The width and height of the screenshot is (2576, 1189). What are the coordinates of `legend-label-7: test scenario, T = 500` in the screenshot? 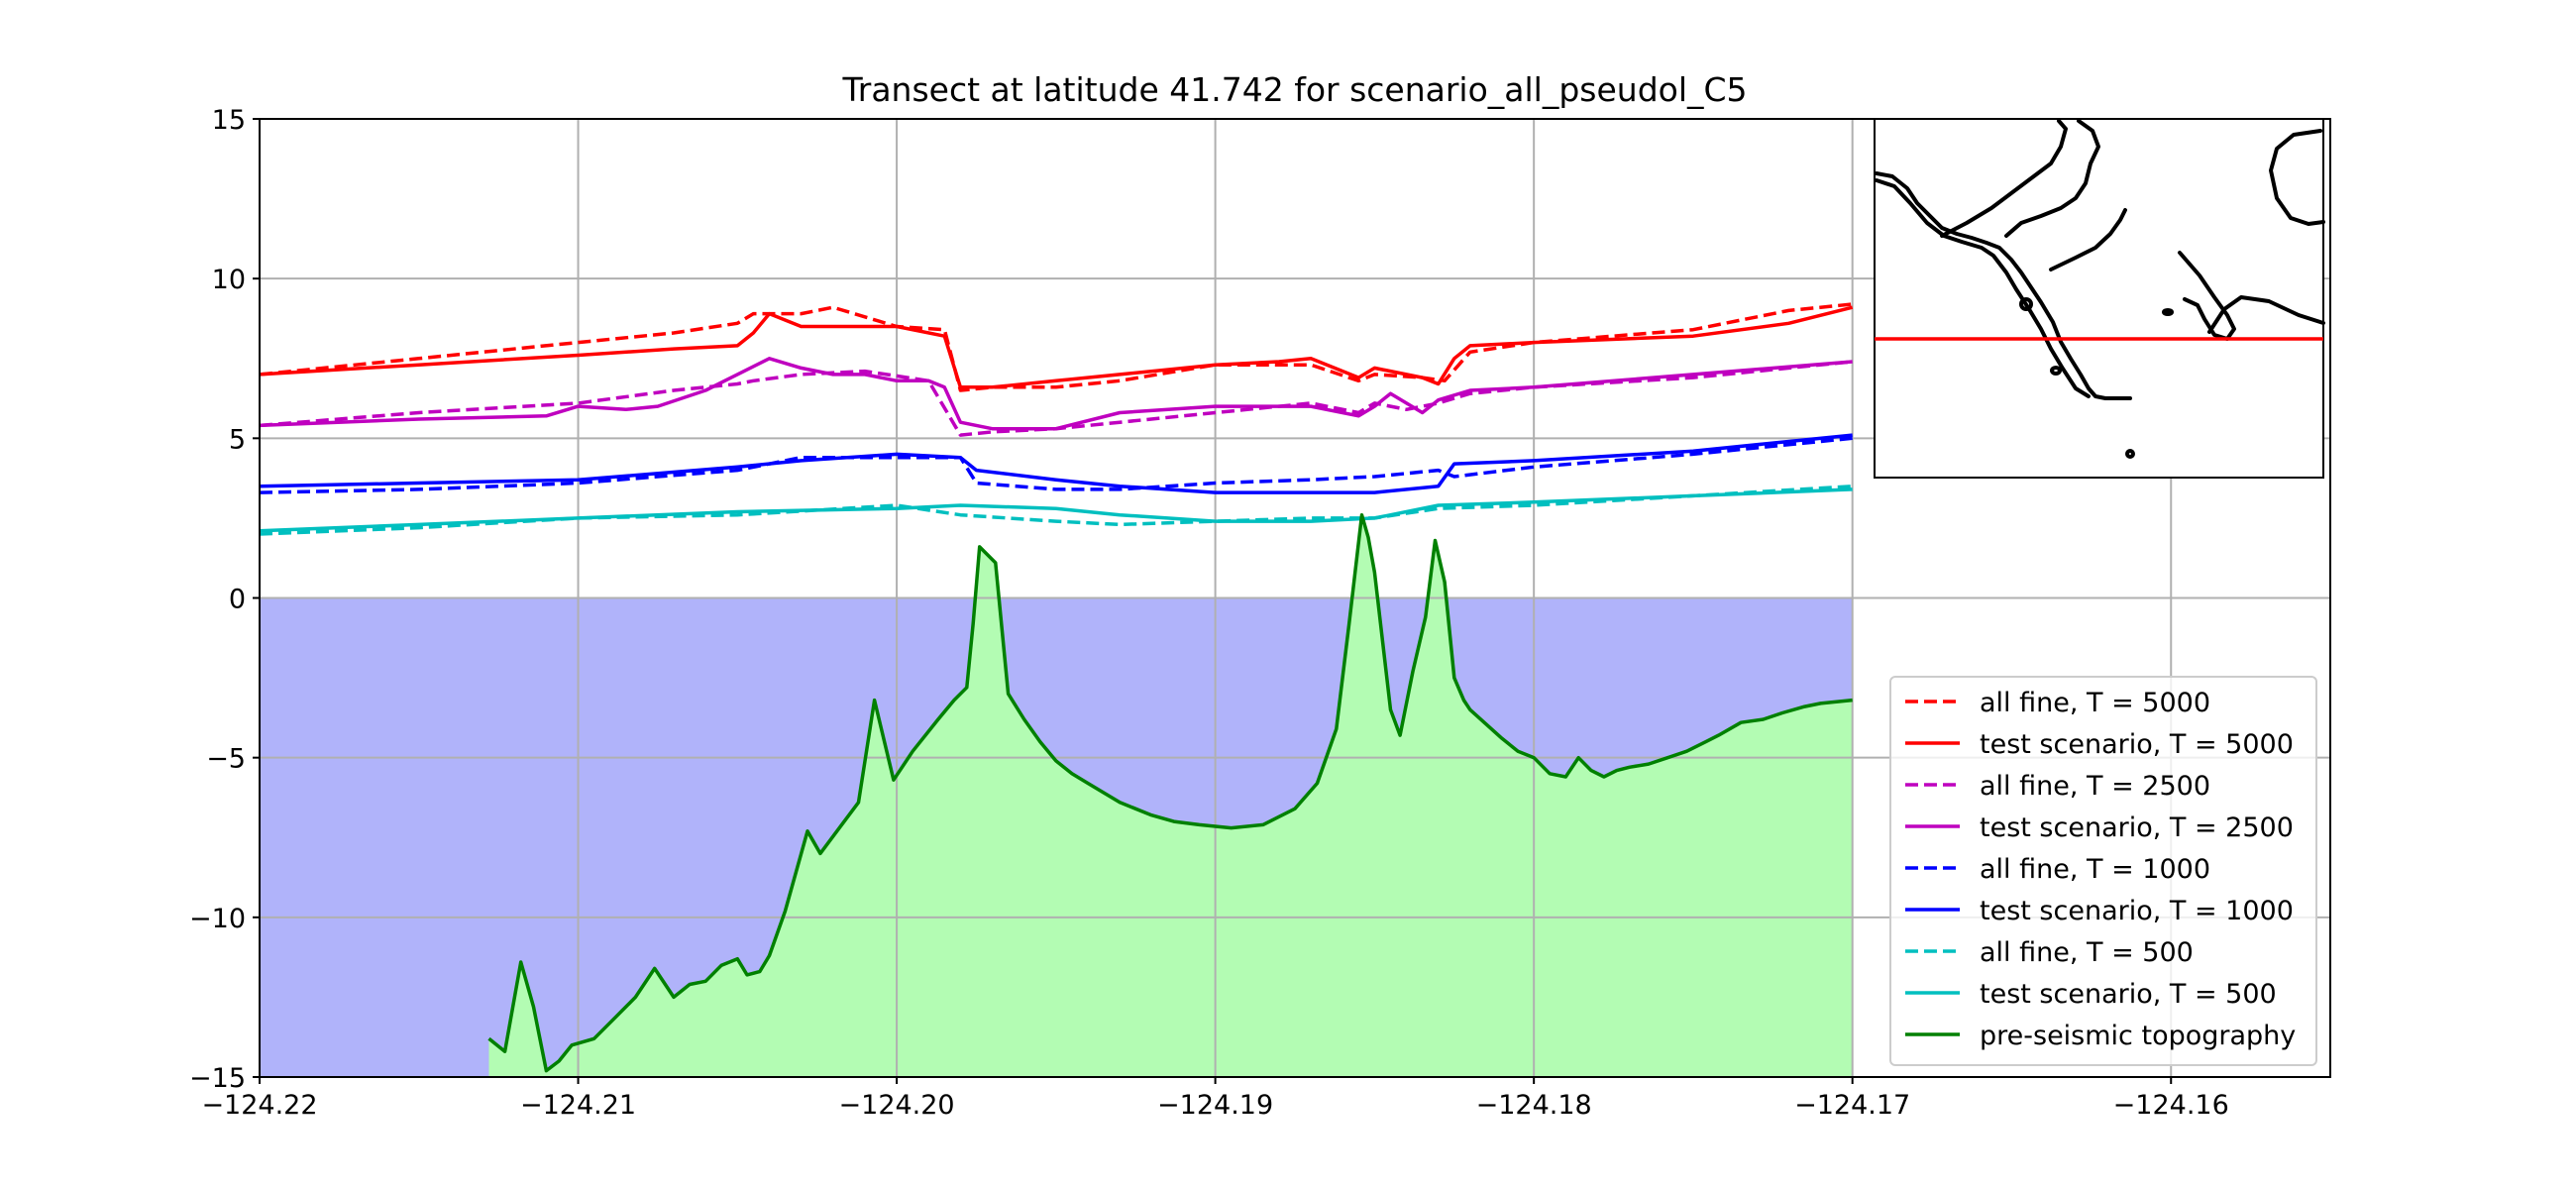 It's located at (2128, 995).